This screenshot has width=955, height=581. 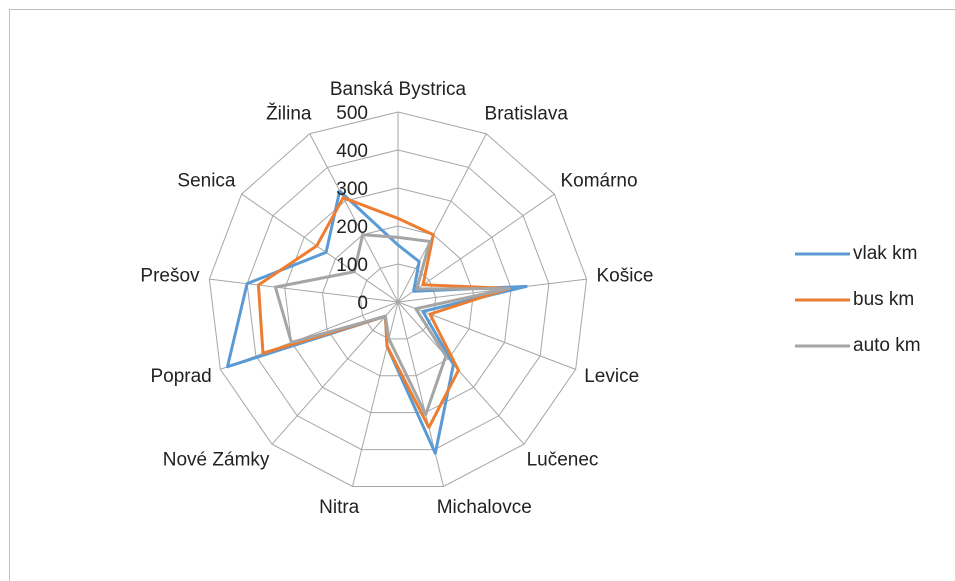 What do you see at coordinates (180, 376) in the screenshot?
I see `category-label: Poprad` at bounding box center [180, 376].